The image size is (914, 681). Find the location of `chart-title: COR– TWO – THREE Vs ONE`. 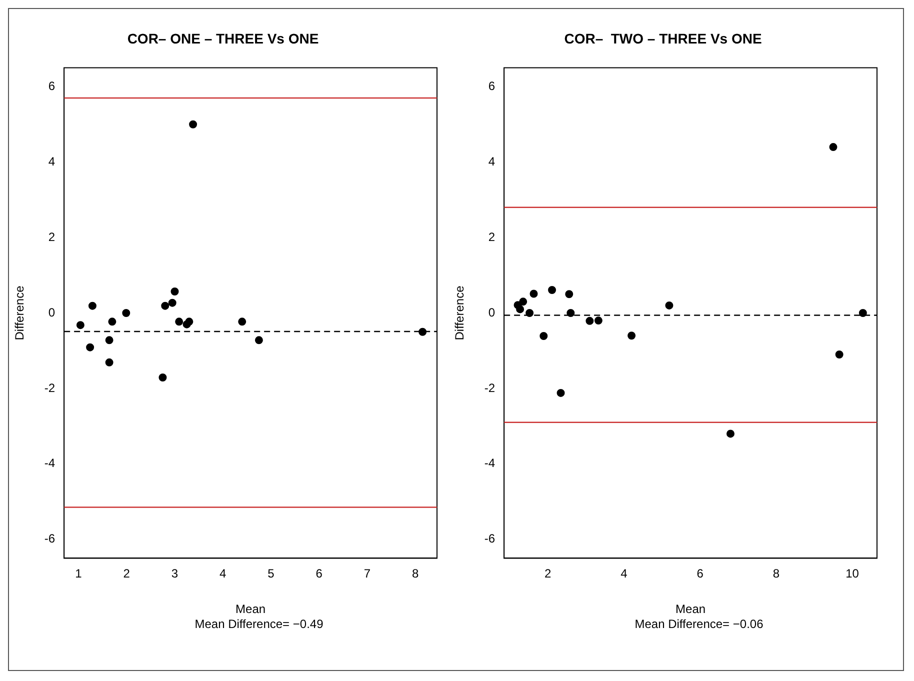

chart-title: COR– TWO – THREE Vs ONE is located at coordinates (663, 38).